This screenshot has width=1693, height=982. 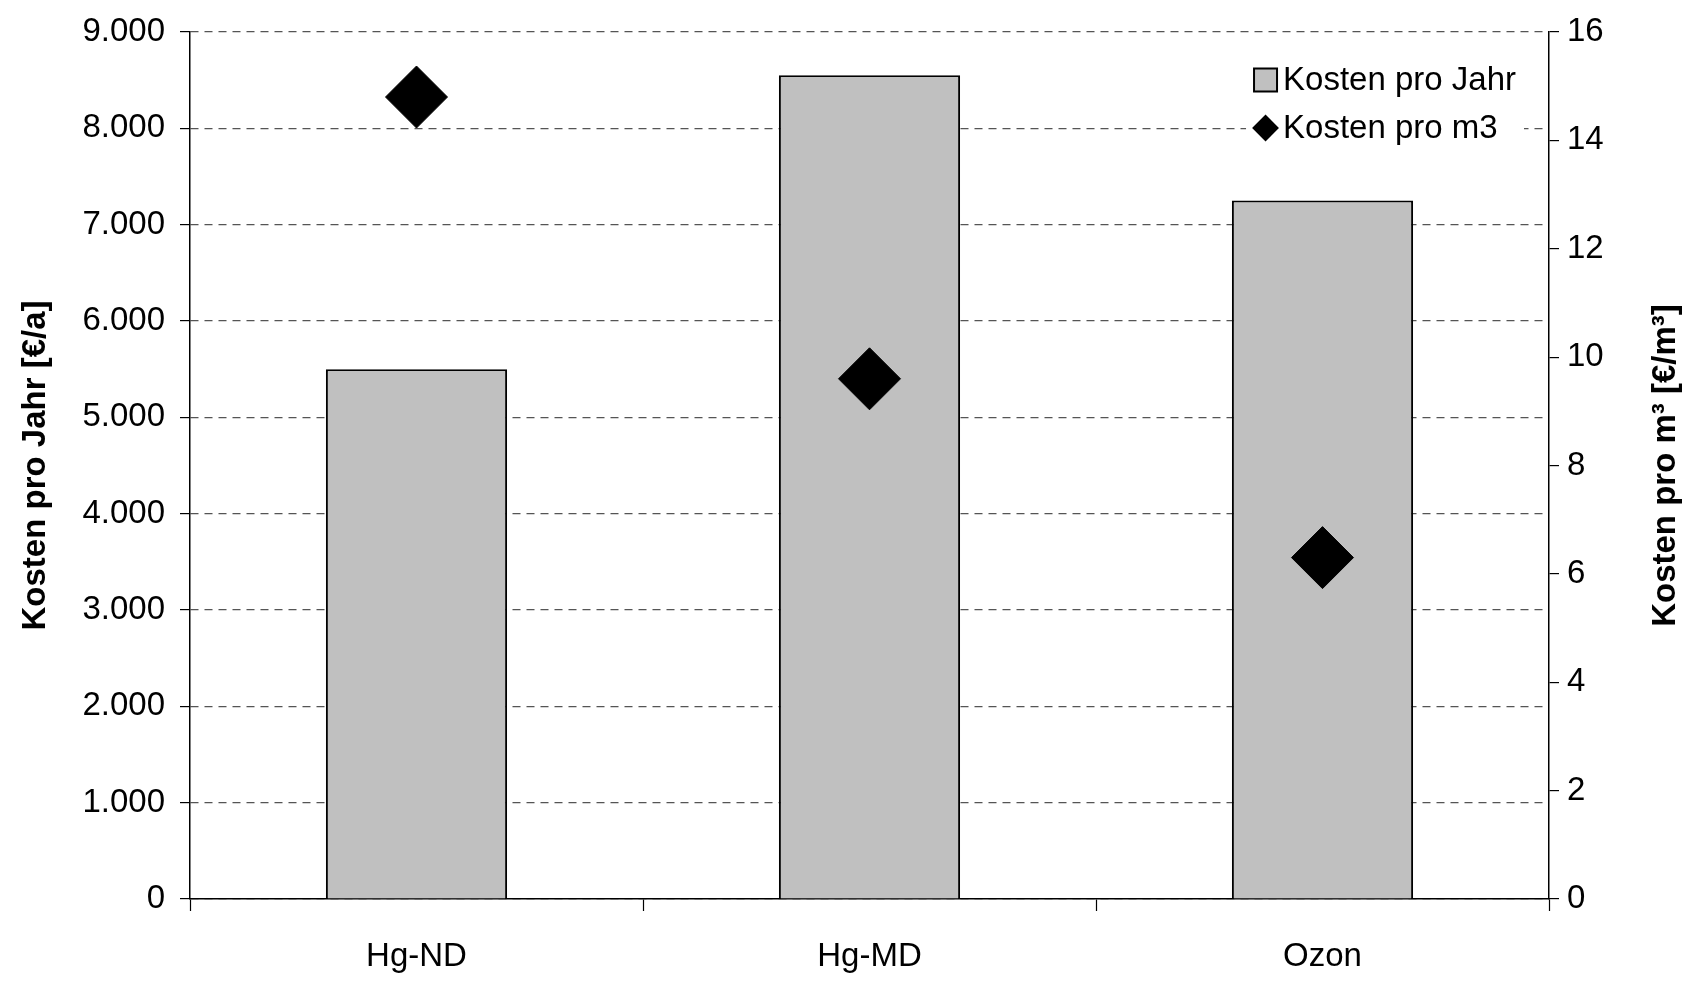 What do you see at coordinates (123, 319) in the screenshot?
I see `y-tick-label: 6.000` at bounding box center [123, 319].